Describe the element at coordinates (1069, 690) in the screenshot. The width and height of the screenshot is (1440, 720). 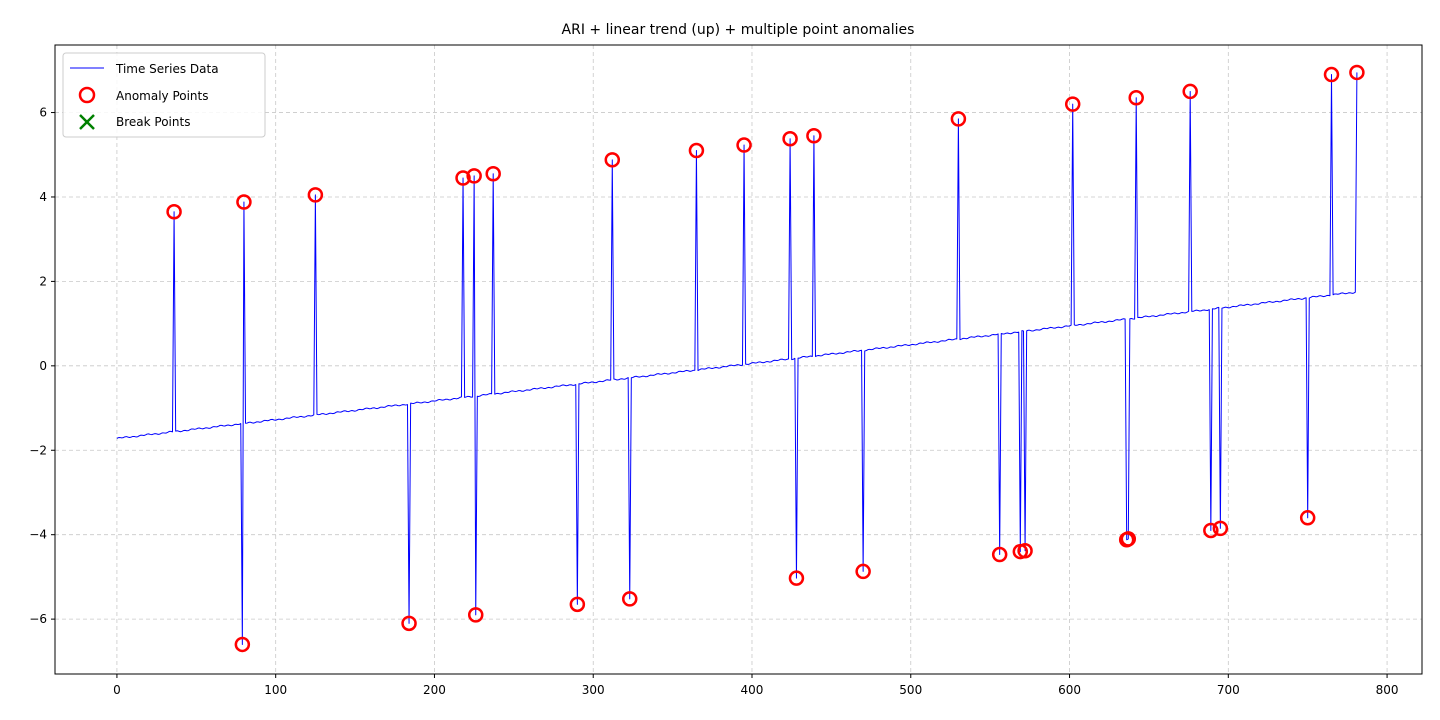
I see `x-tick-label: 600` at that location.